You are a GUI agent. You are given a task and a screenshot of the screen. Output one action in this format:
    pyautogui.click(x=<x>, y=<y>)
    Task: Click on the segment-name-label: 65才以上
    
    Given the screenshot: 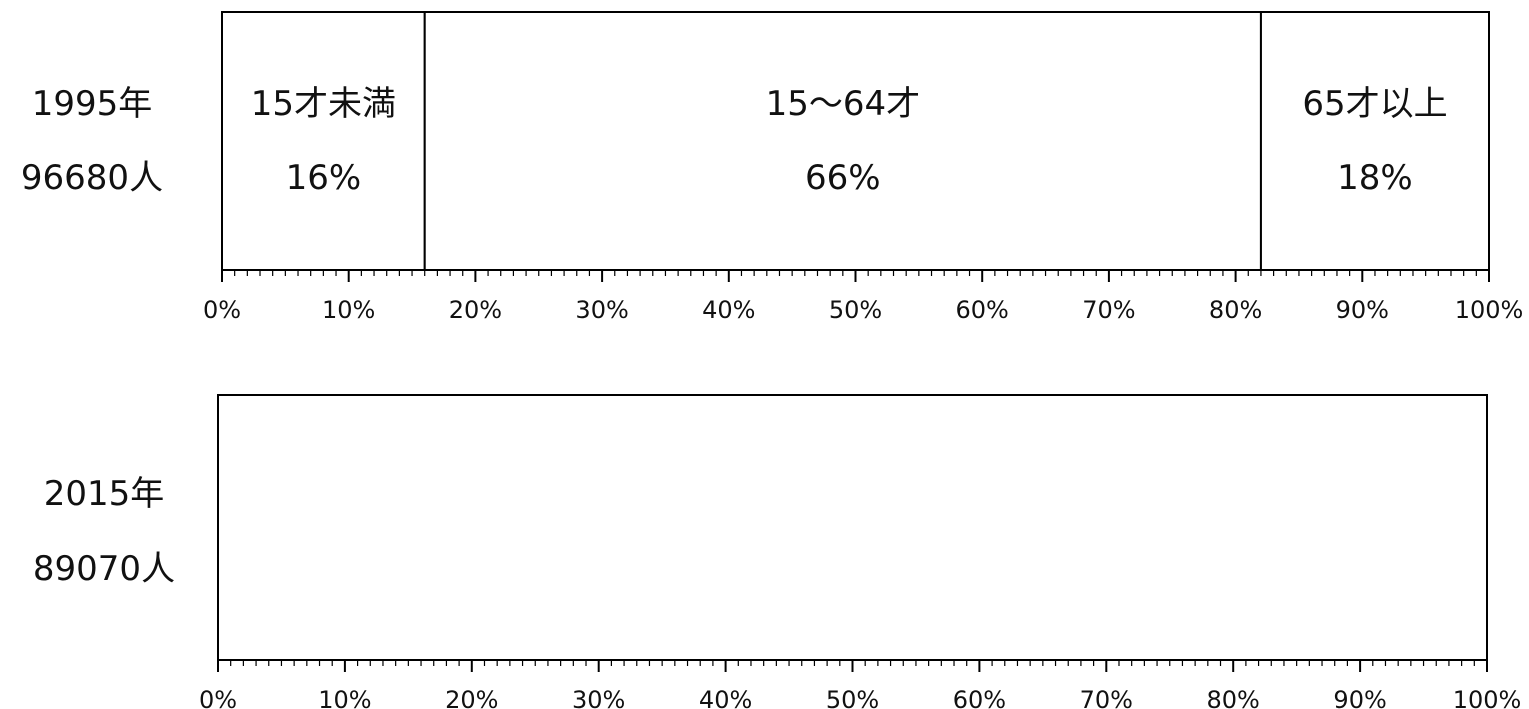 What is the action you would take?
    pyautogui.click(x=1374, y=104)
    